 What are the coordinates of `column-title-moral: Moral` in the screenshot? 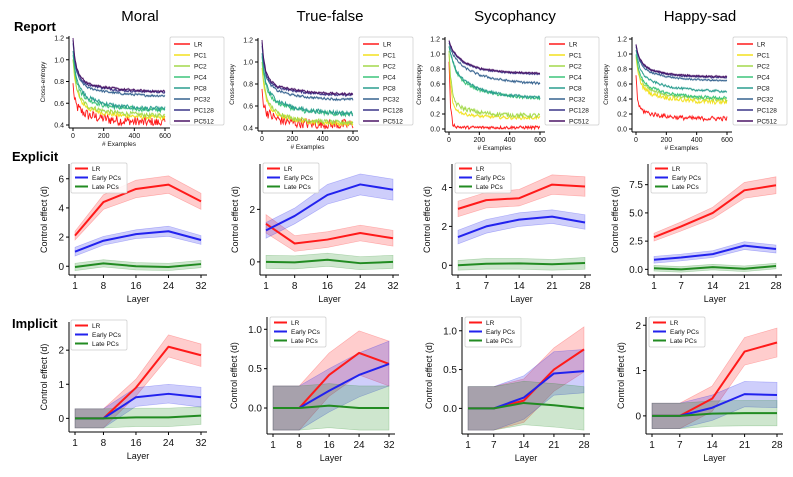 It's located at (140, 16).